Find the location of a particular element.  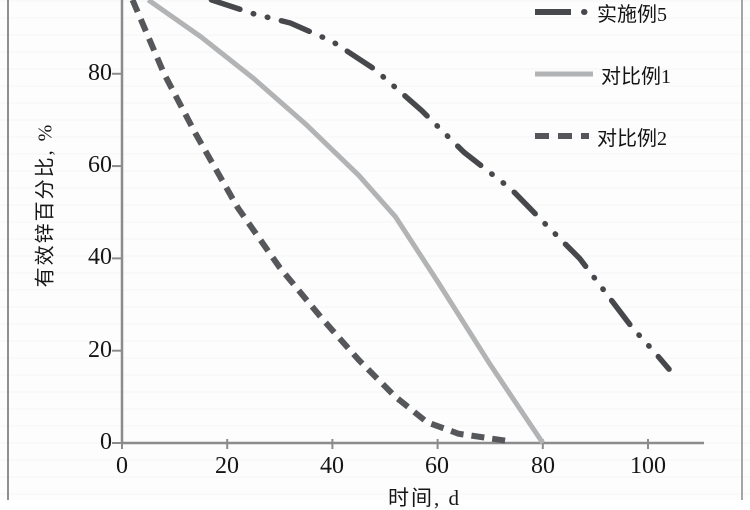

legend-item-shisili5: 实施例5 is located at coordinates (600, 13).